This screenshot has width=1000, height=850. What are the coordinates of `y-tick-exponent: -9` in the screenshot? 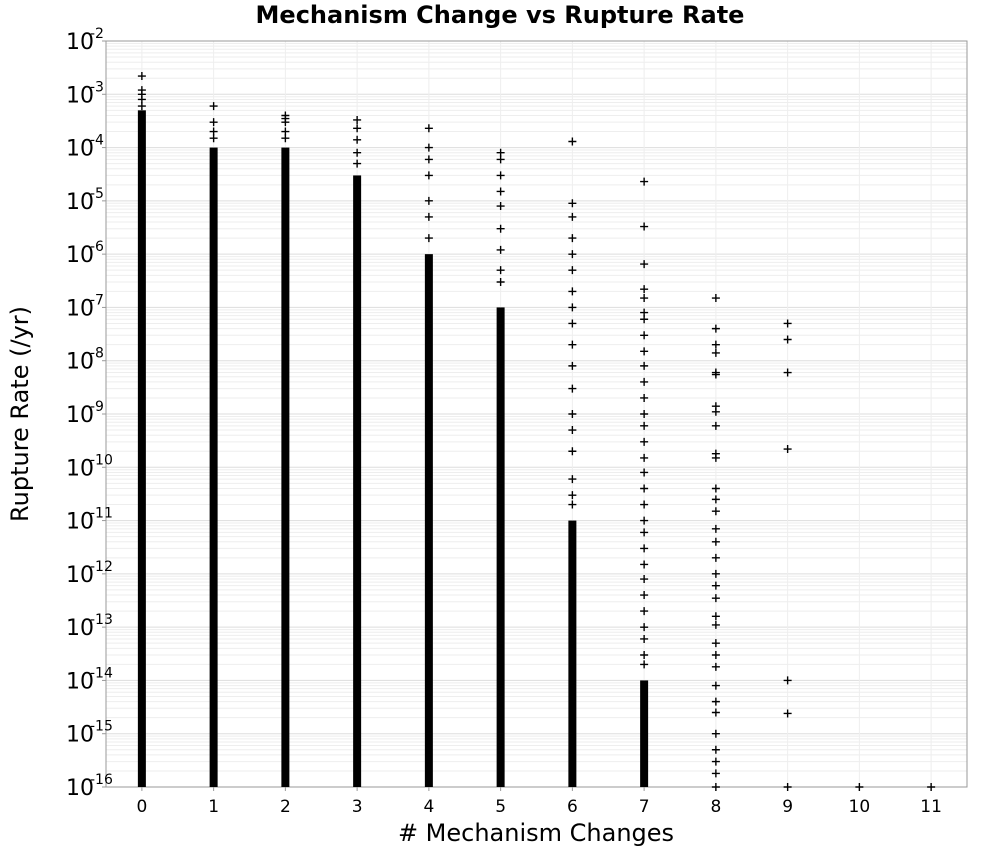 It's located at (97, 407).